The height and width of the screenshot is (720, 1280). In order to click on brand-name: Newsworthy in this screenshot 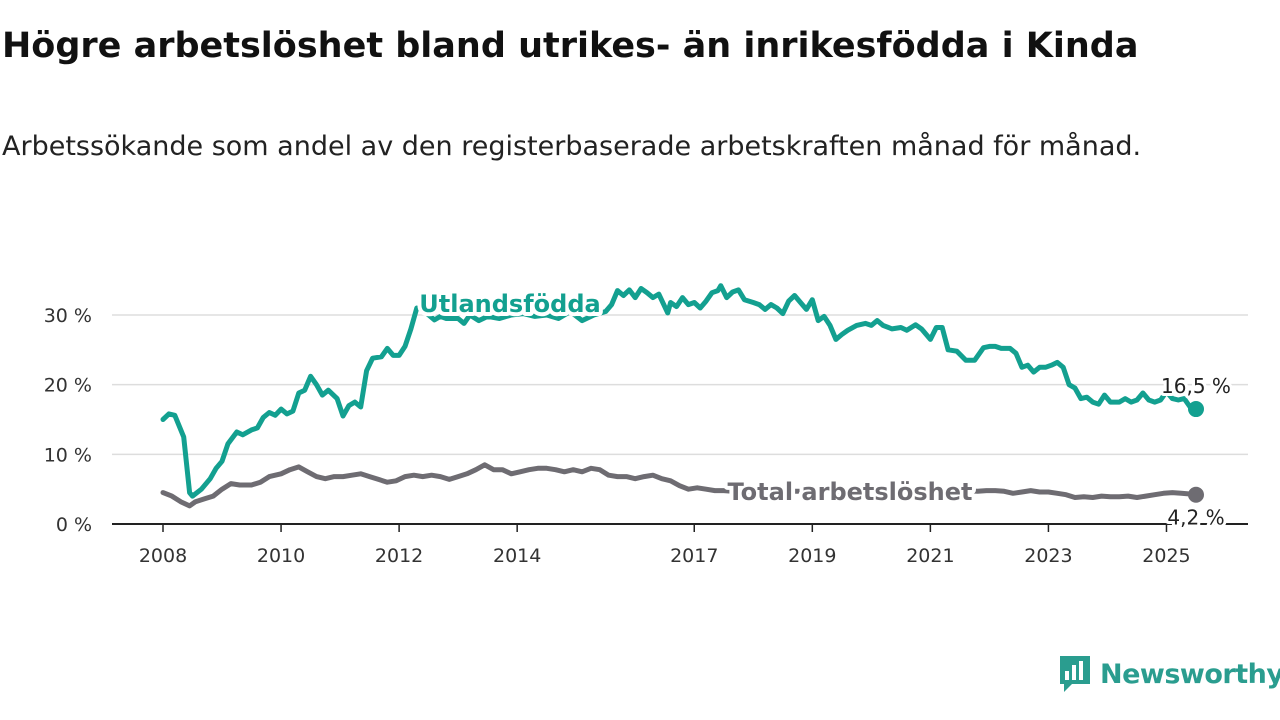, I will do `click(1190, 674)`.